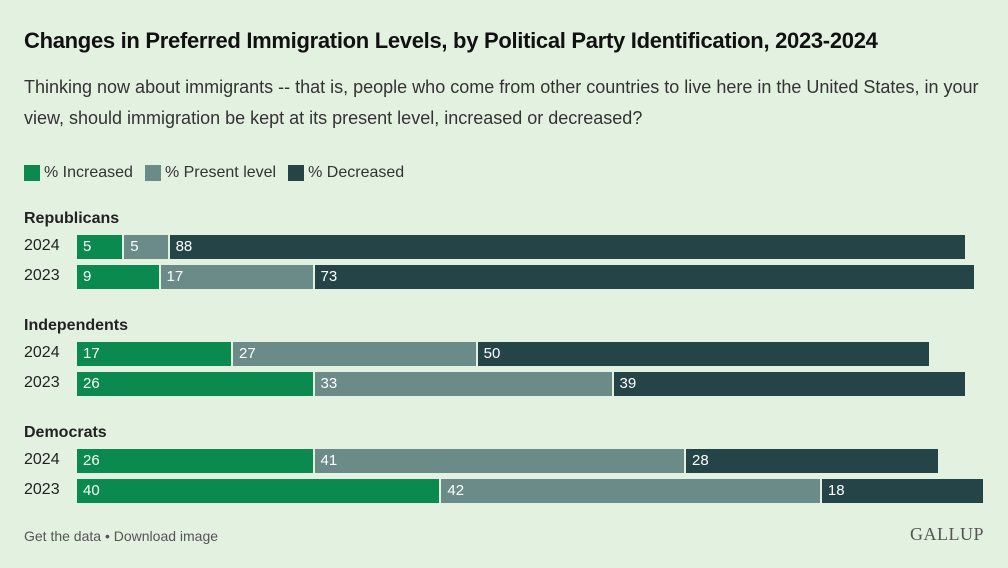 This screenshot has width=1008, height=568. I want to click on download-image-link: Download image, so click(166, 536).